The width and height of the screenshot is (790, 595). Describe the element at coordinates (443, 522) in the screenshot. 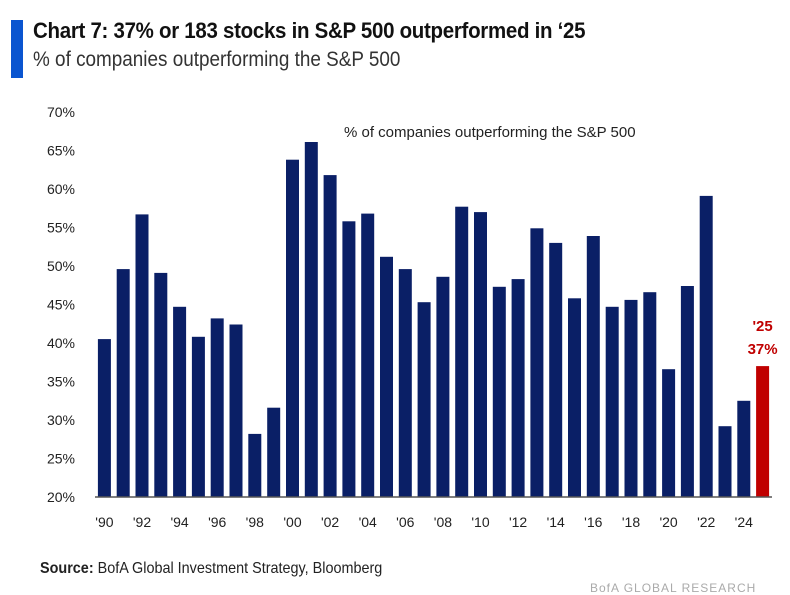

I see `x-tick-label: '08` at that location.